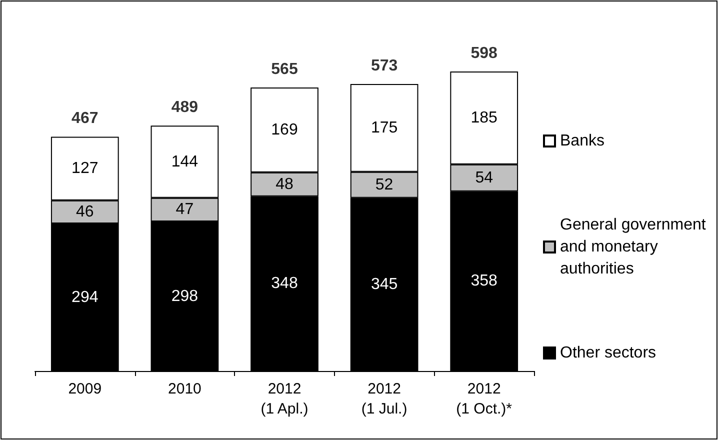 Image resolution: width=719 pixels, height=441 pixels. Describe the element at coordinates (484, 281) in the screenshot. I see `data-label: 358` at that location.